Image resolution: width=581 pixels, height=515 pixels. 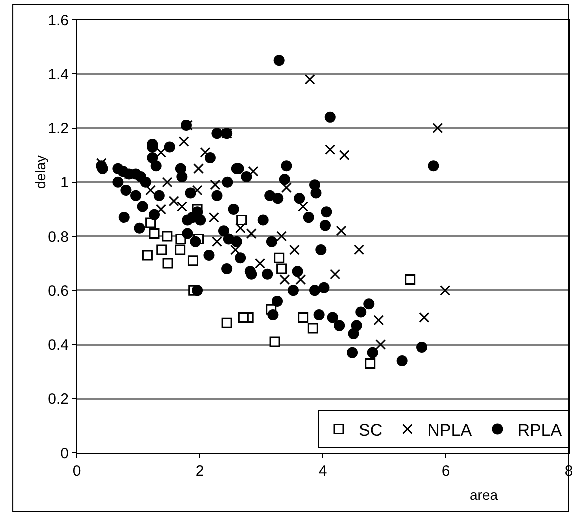 What do you see at coordinates (64, 183) in the screenshot?
I see `y-tick-label: 1` at bounding box center [64, 183].